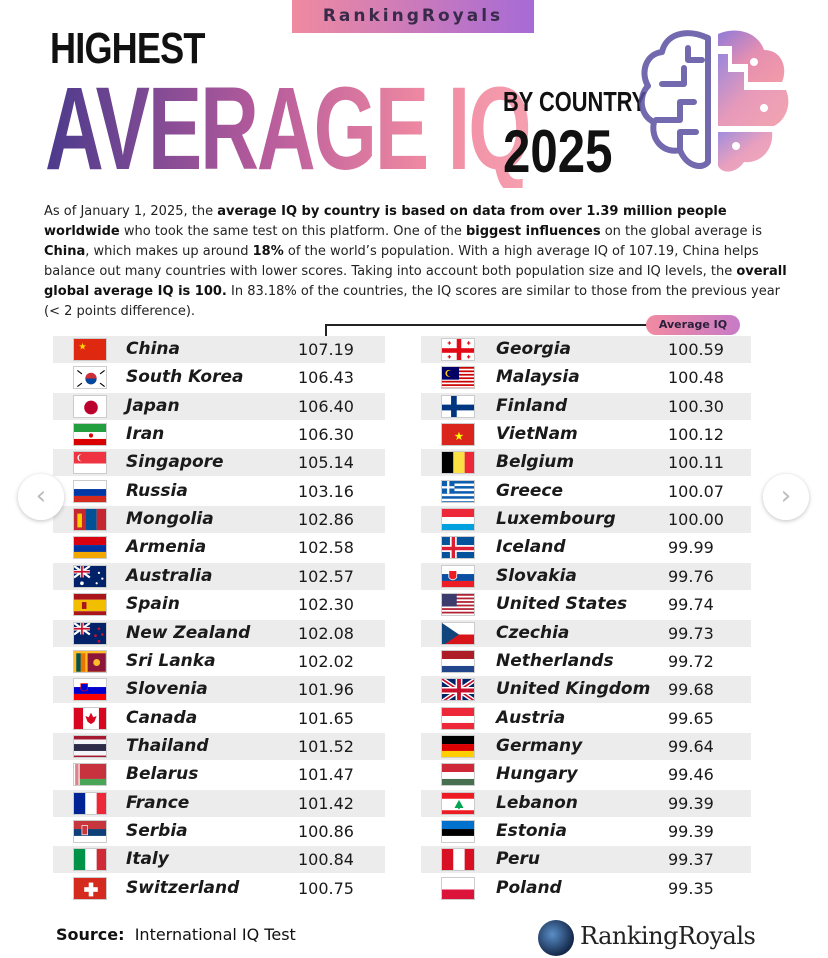 Image resolution: width=828 pixels, height=958 pixels. What do you see at coordinates (219, 349) in the screenshot?
I see `table-row: ★ China 107.19` at bounding box center [219, 349].